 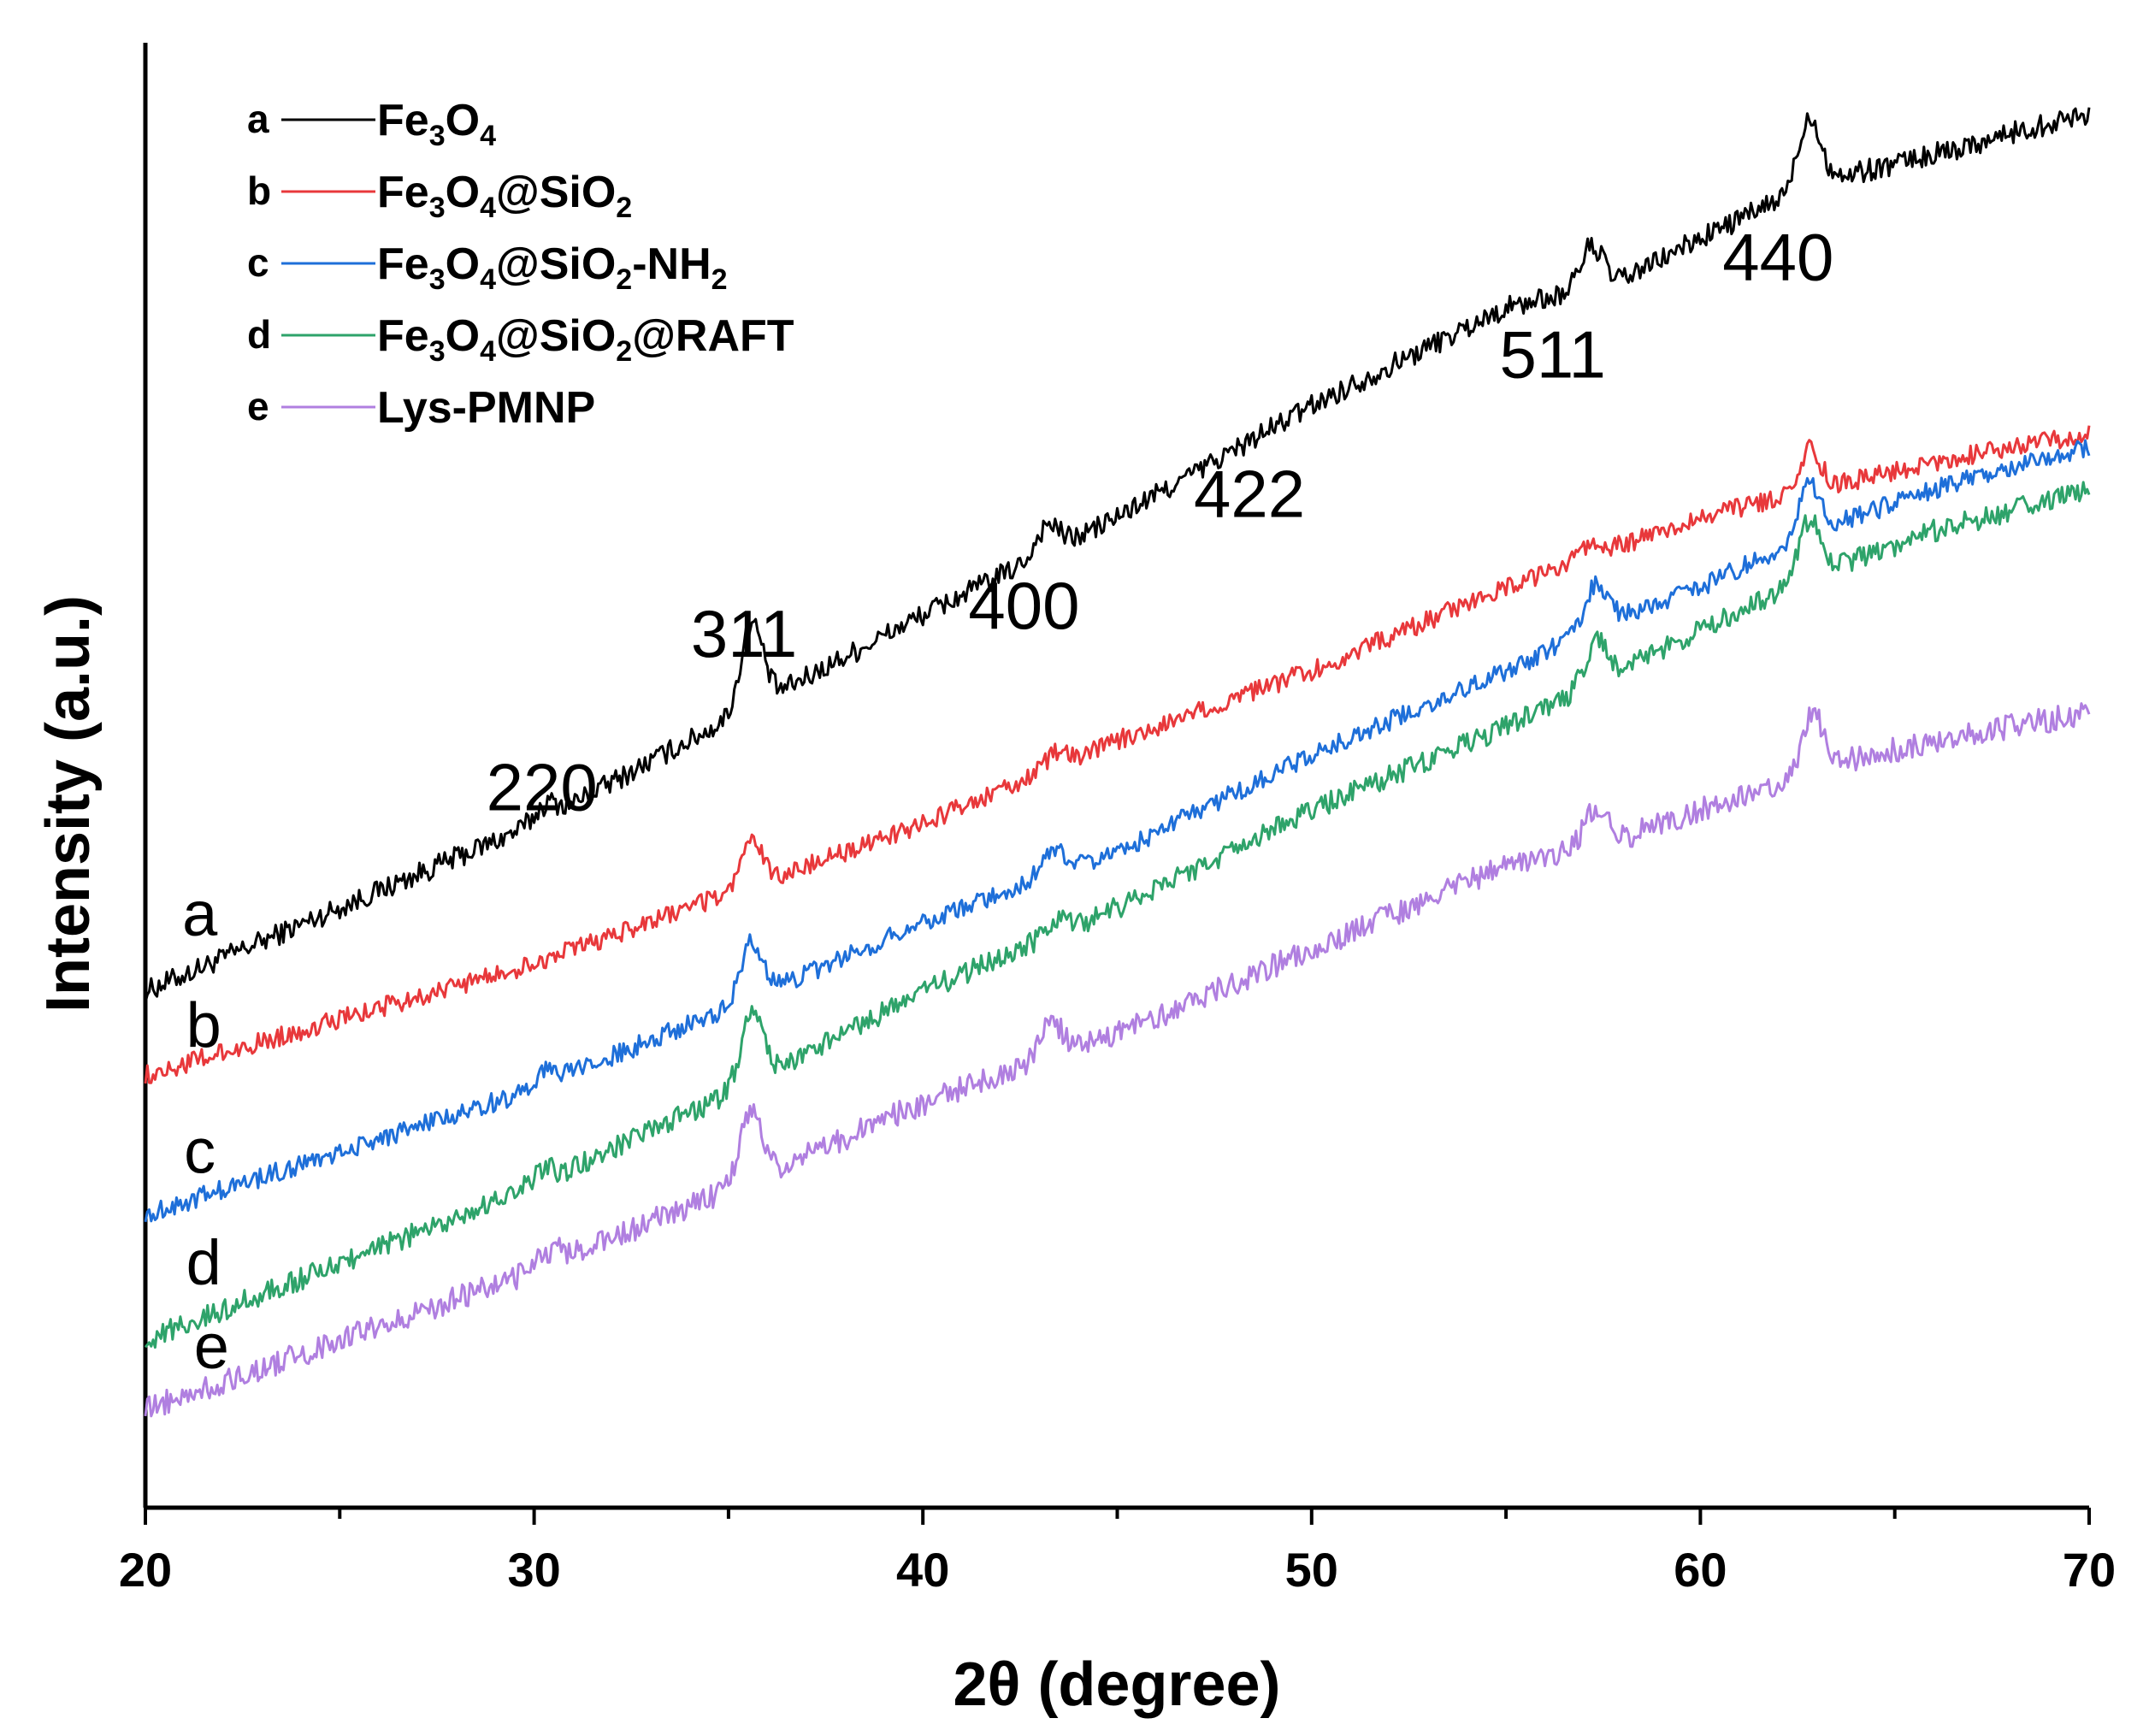 I want to click on curve-label-d: d, so click(x=203, y=1263).